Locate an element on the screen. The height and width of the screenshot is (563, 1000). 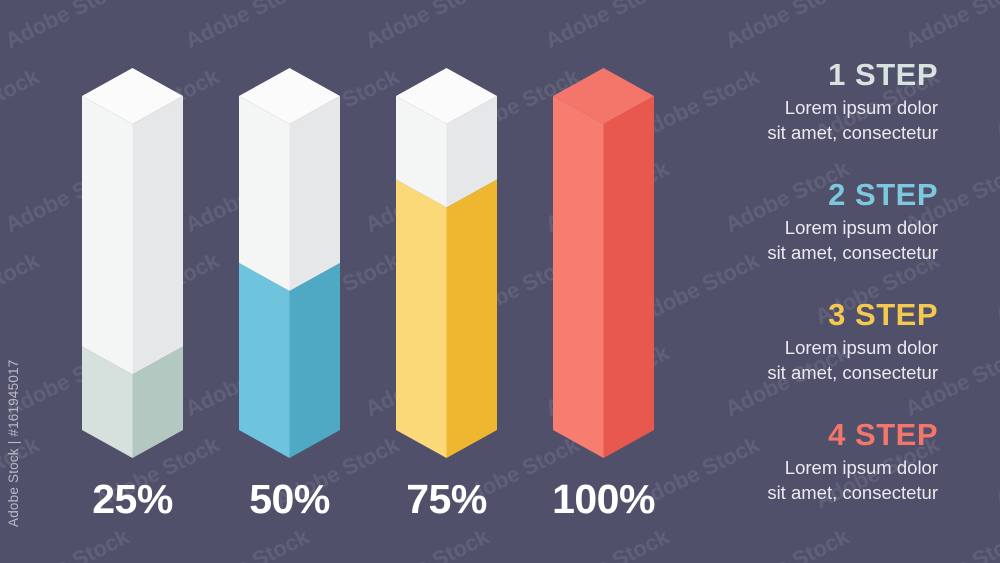
legend-description-4: Lorem ipsum dolor sit amet, consectetur is located at coordinates (778, 480).